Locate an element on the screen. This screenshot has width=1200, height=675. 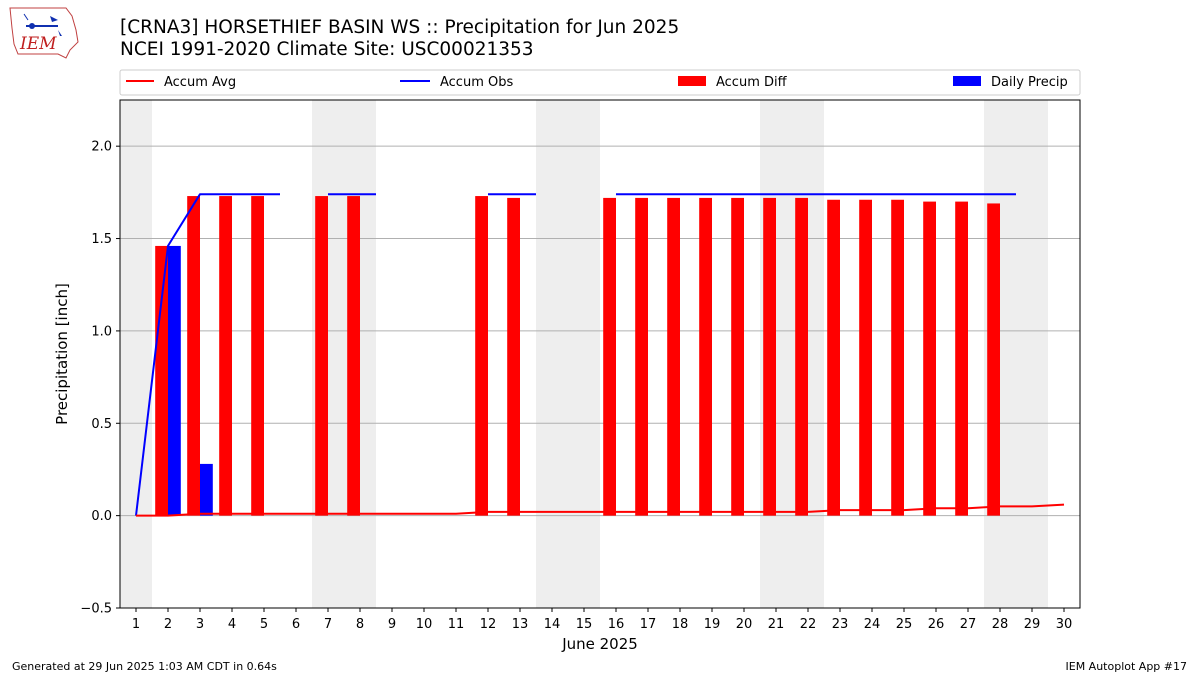
chart-subtitle: NCEI 1991-2020 Climate Site: USC00021353 is located at coordinates (327, 49).